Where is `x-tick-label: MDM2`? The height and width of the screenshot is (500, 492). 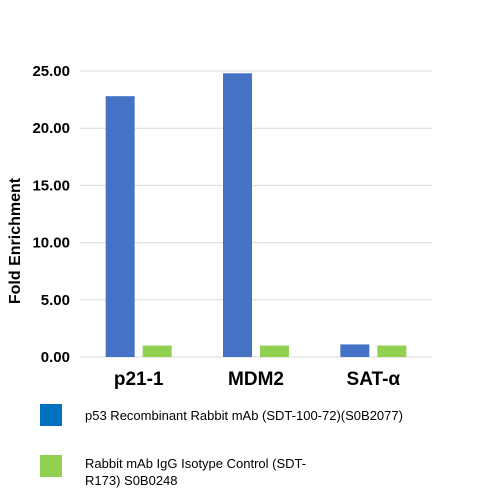 x-tick-label: MDM2 is located at coordinates (256, 379).